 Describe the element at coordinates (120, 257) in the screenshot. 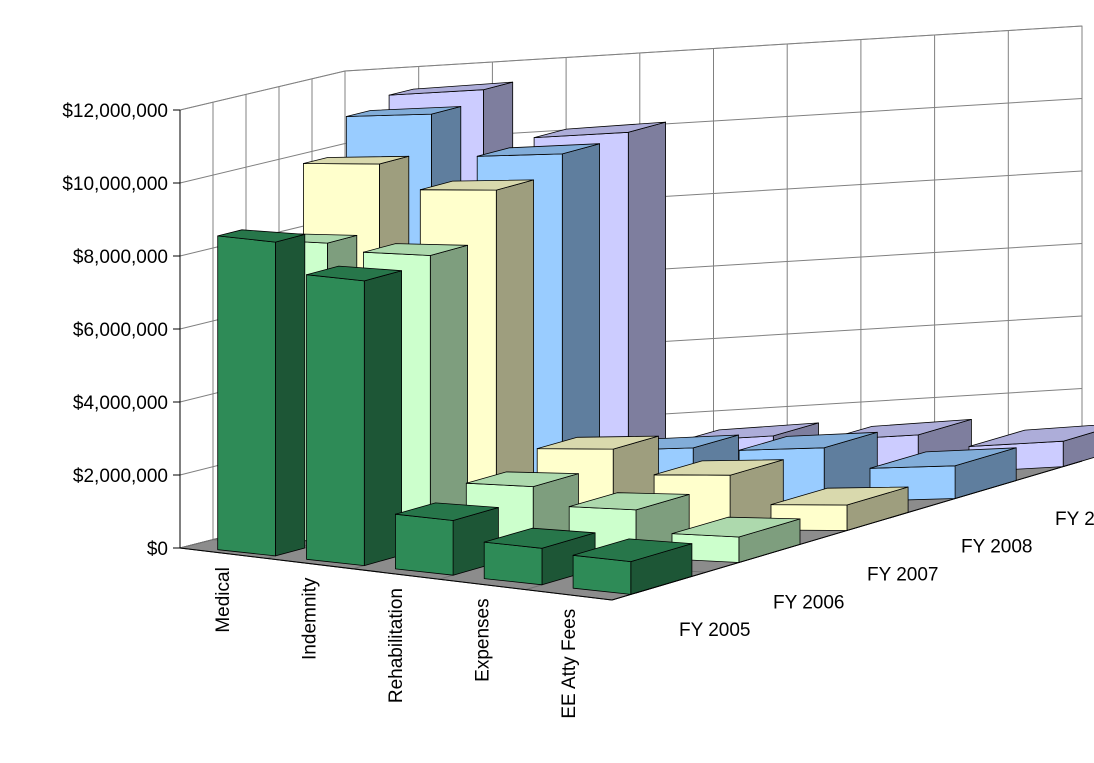

I see `y-tick-label: $8,000,000` at that location.